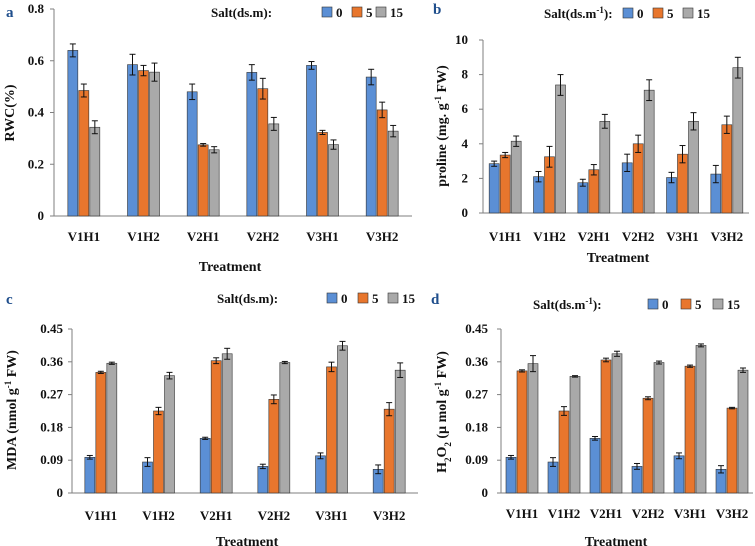  What do you see at coordinates (465, 74) in the screenshot?
I see `y-tick-label: 8` at bounding box center [465, 74].